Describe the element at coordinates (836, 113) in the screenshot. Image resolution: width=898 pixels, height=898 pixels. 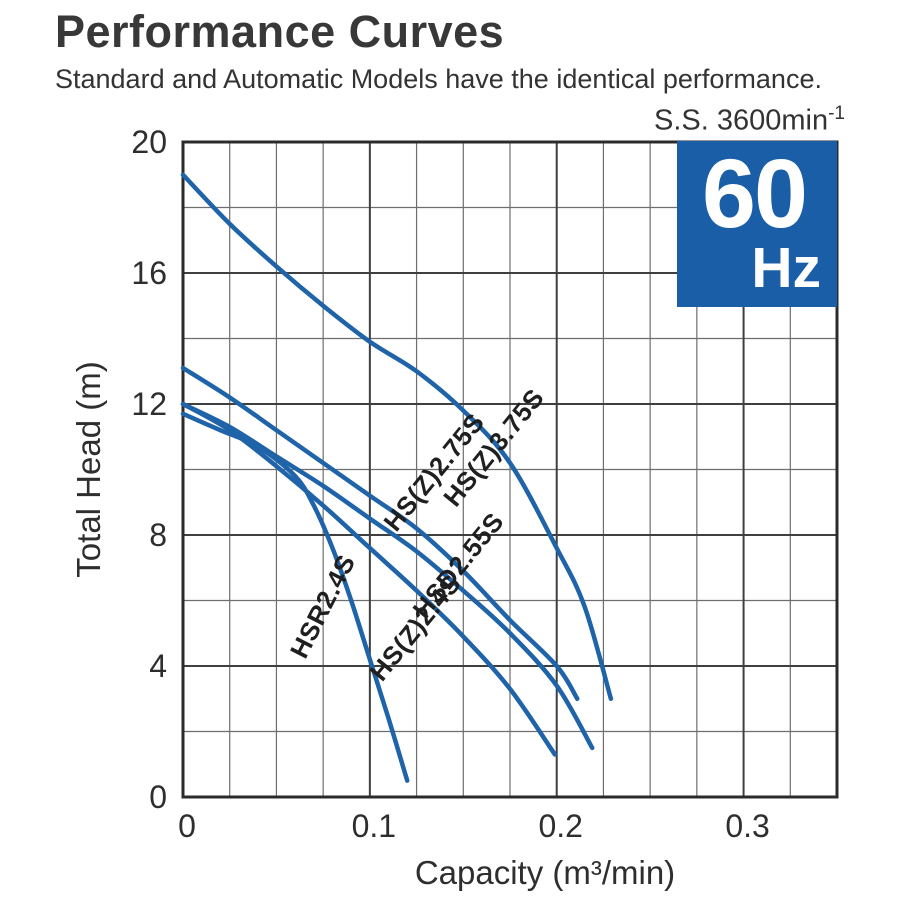
I see `shaft-speed-exponent: -1` at that location.